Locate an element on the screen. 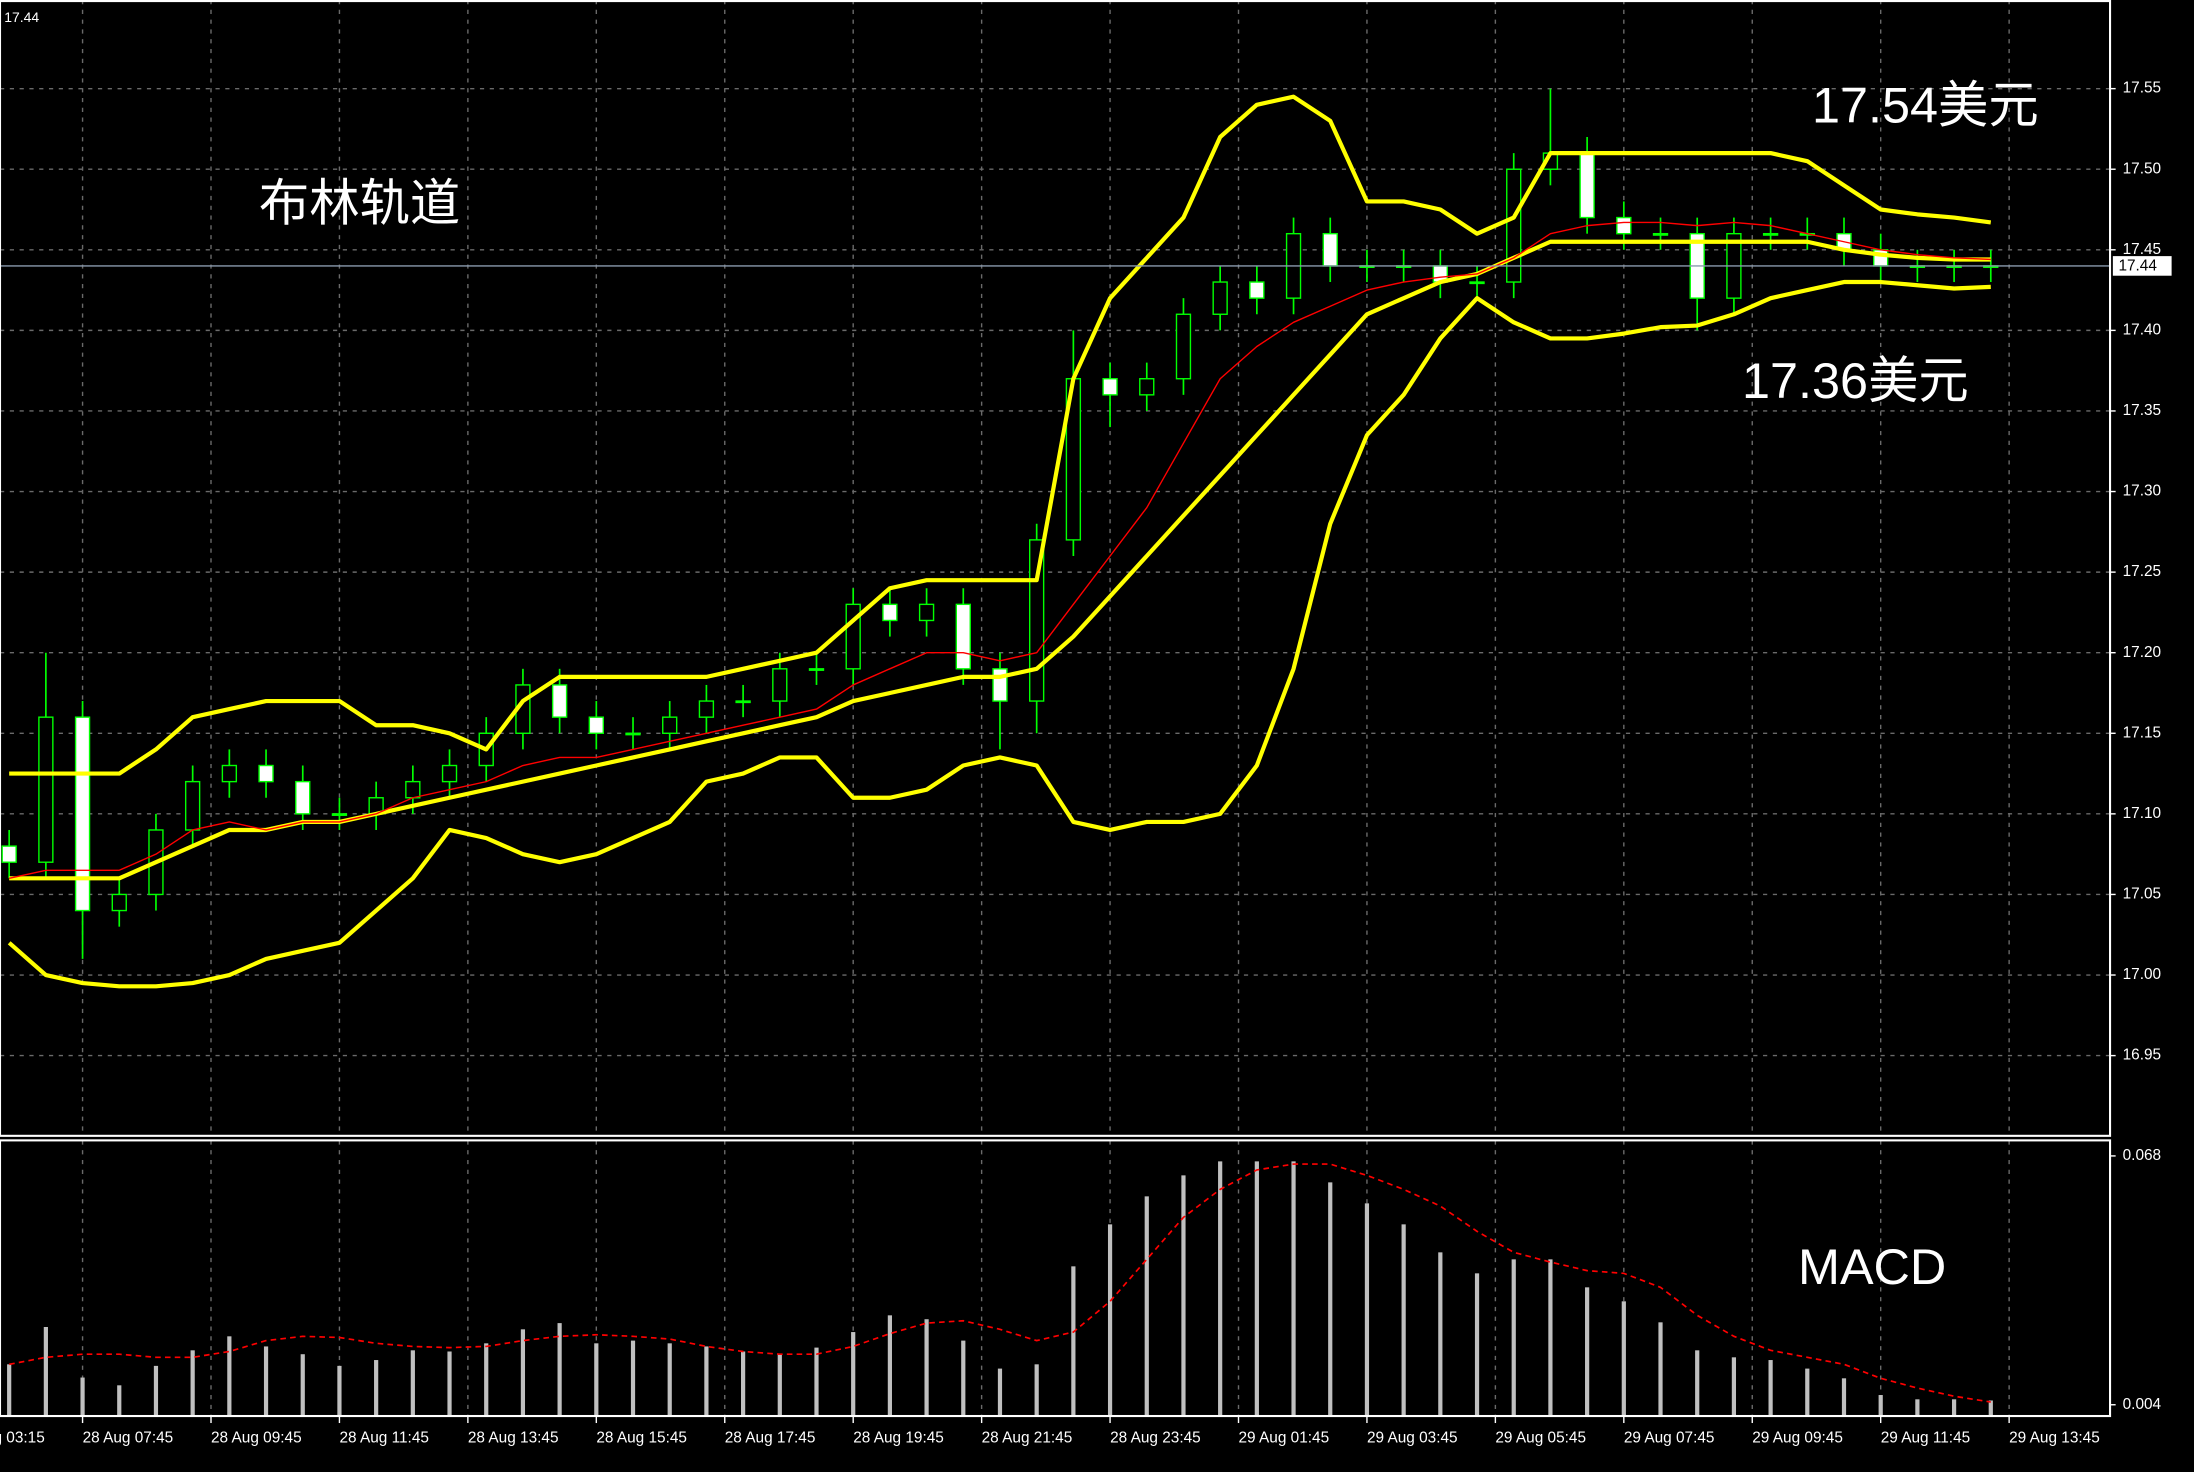  annotation: 17.54美元 is located at coordinates (1925, 104).